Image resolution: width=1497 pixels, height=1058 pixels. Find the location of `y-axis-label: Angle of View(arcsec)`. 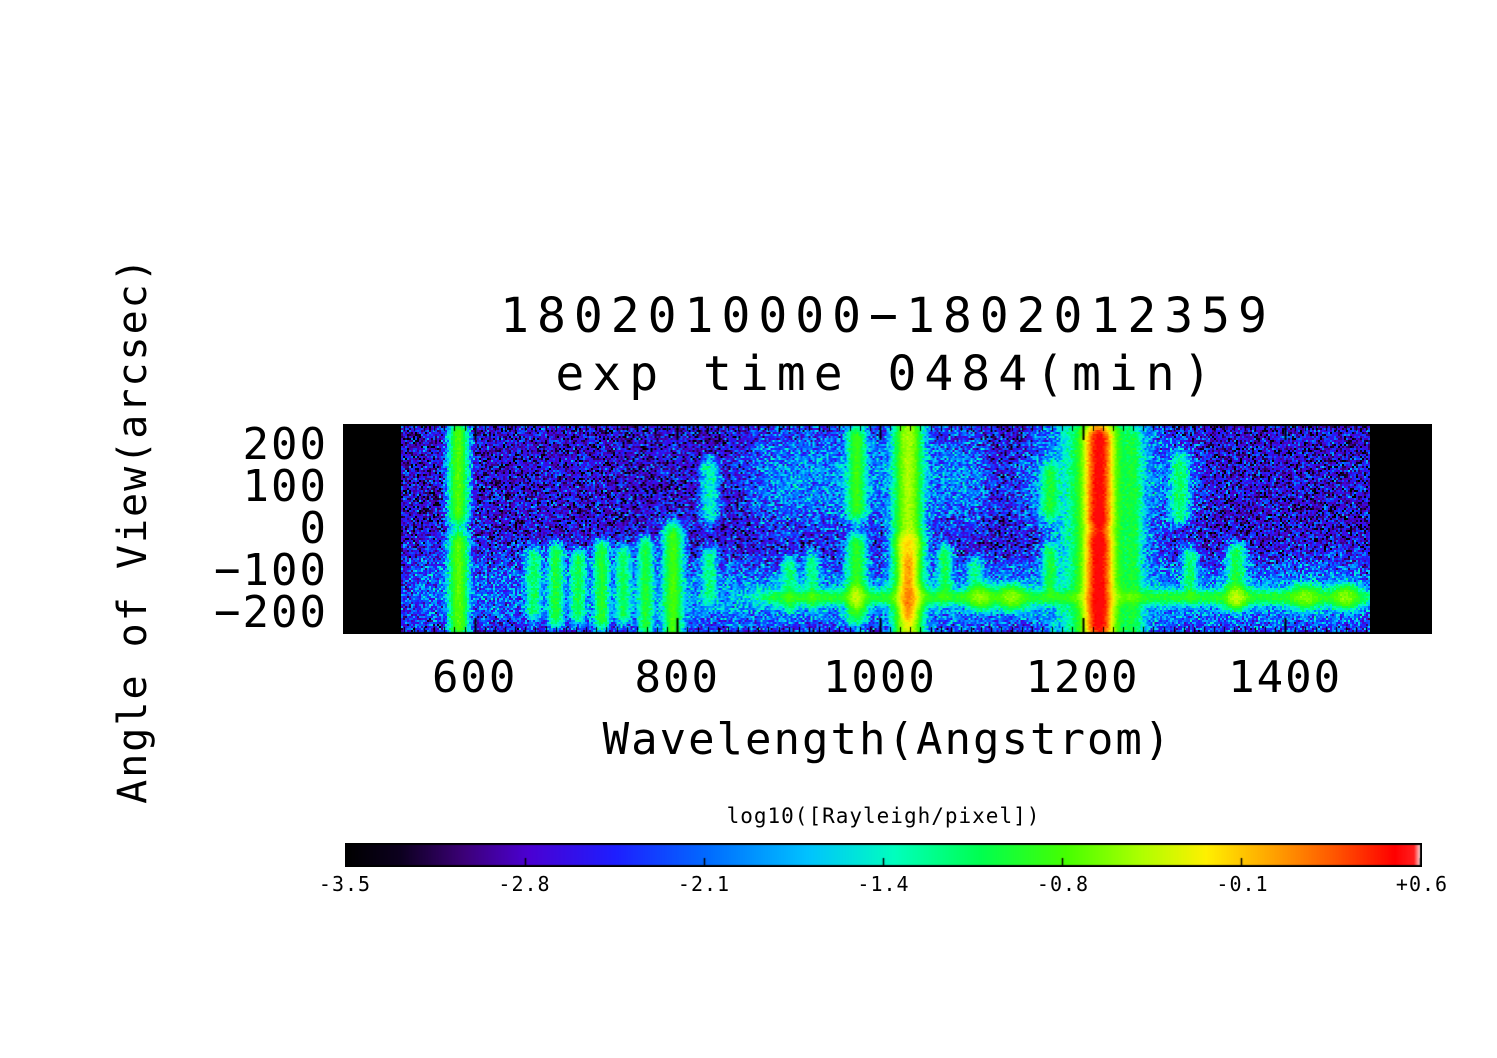

y-axis-label: Angle of View(arcsec) is located at coordinates (133, 530).